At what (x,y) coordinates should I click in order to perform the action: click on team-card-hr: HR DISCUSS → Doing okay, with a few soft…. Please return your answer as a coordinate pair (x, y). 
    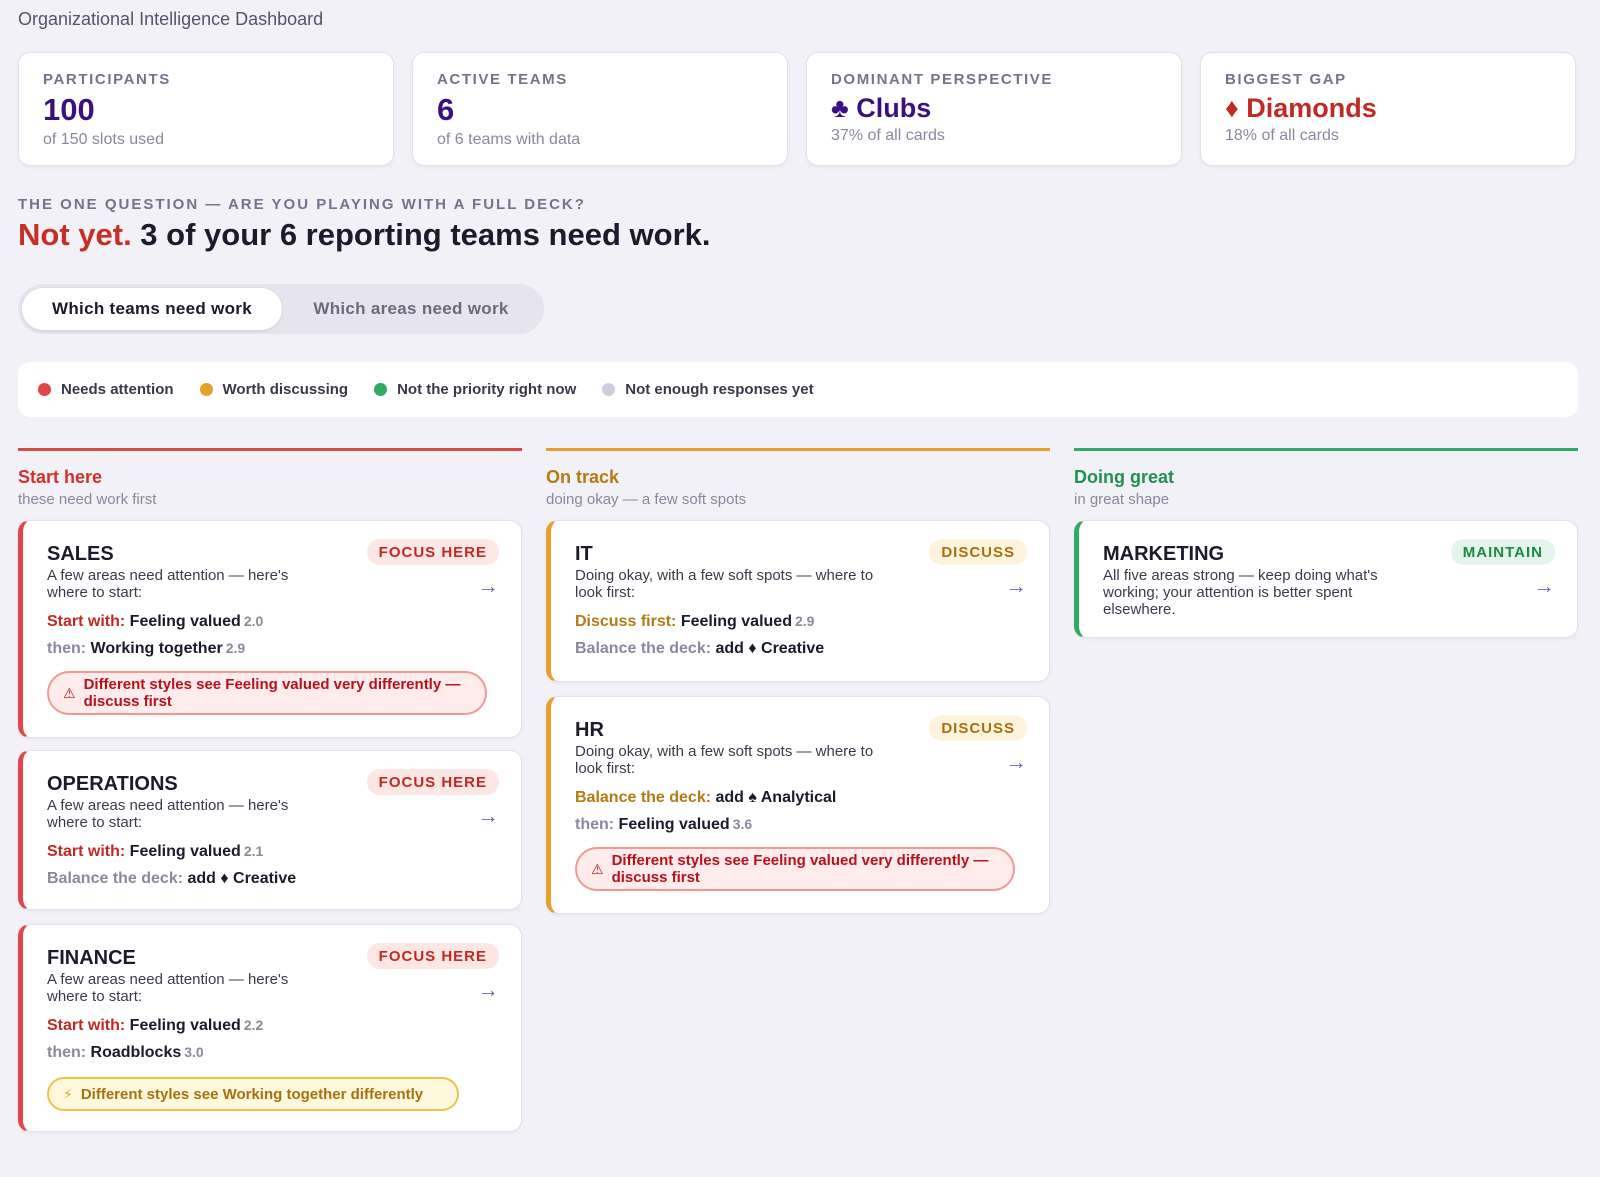
    Looking at the image, I should click on (798, 805).